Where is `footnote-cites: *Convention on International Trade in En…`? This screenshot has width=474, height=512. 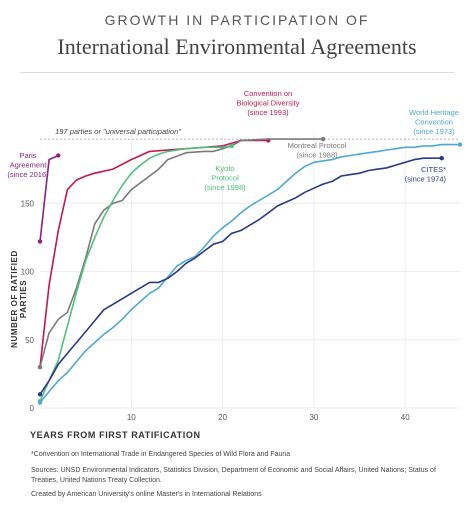 footnote-cites: *Convention on International Trade in En… is located at coordinates (161, 454).